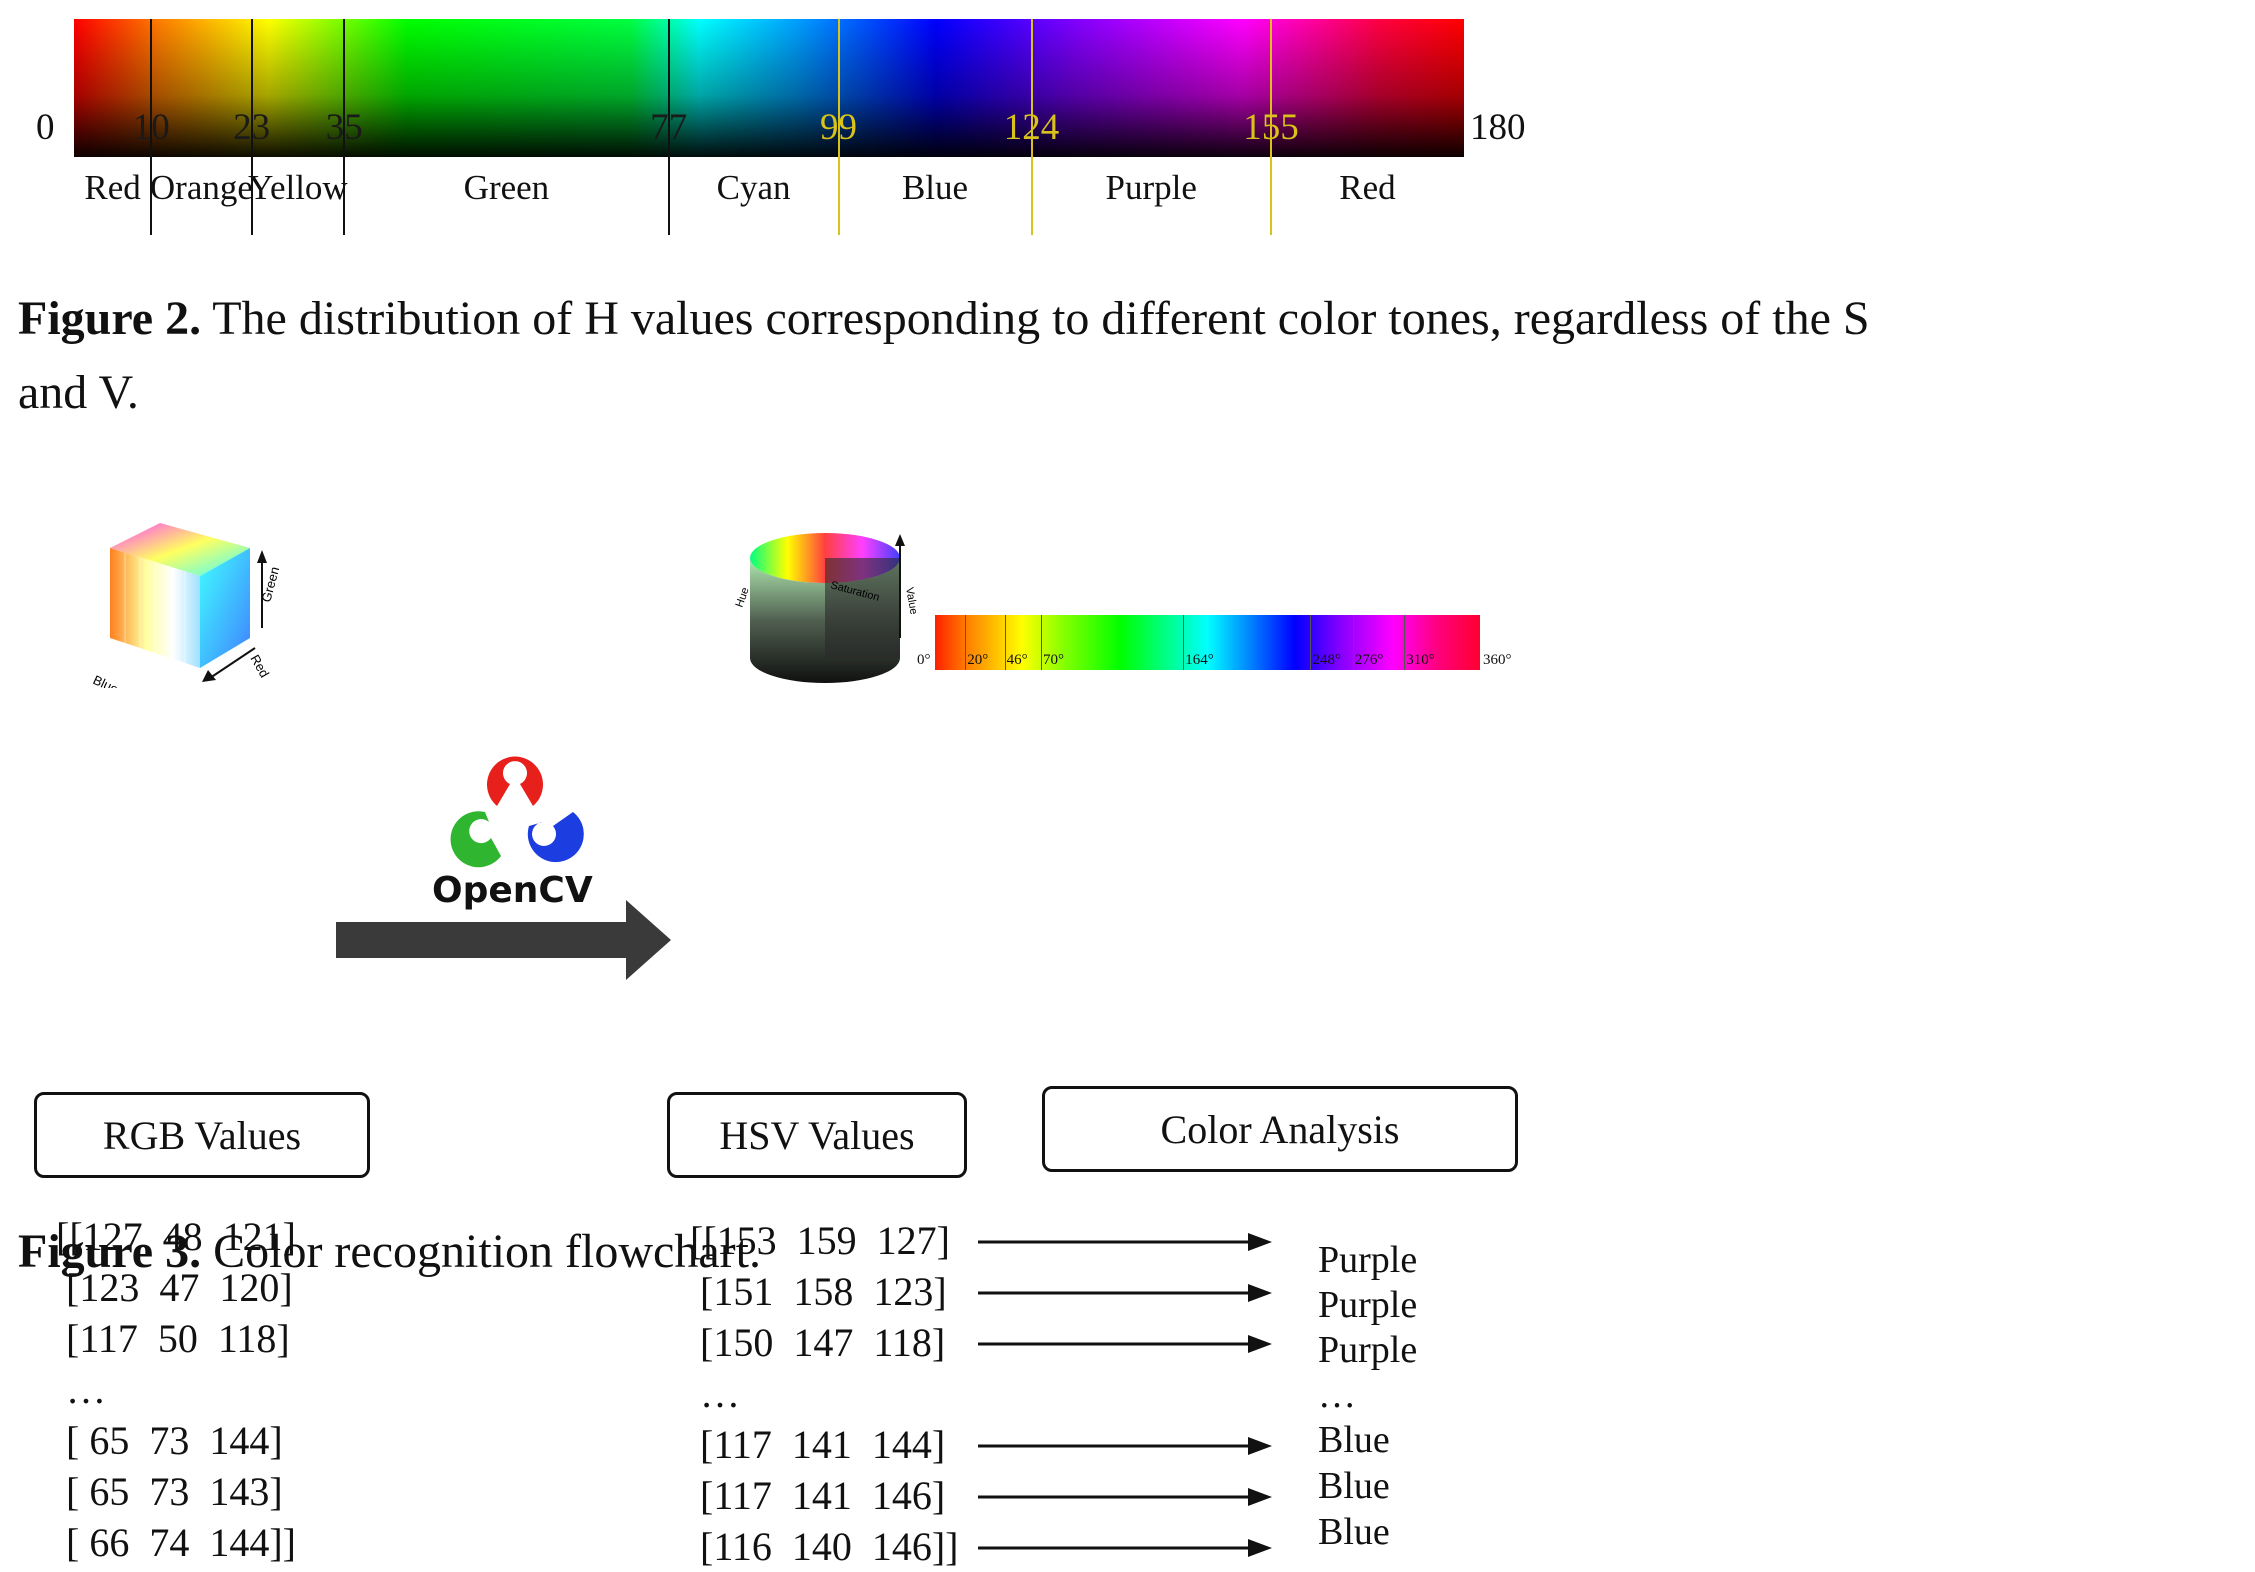 This screenshot has width=2255, height=1572. I want to click on hue-degree-label: 310°, so click(1420, 660).